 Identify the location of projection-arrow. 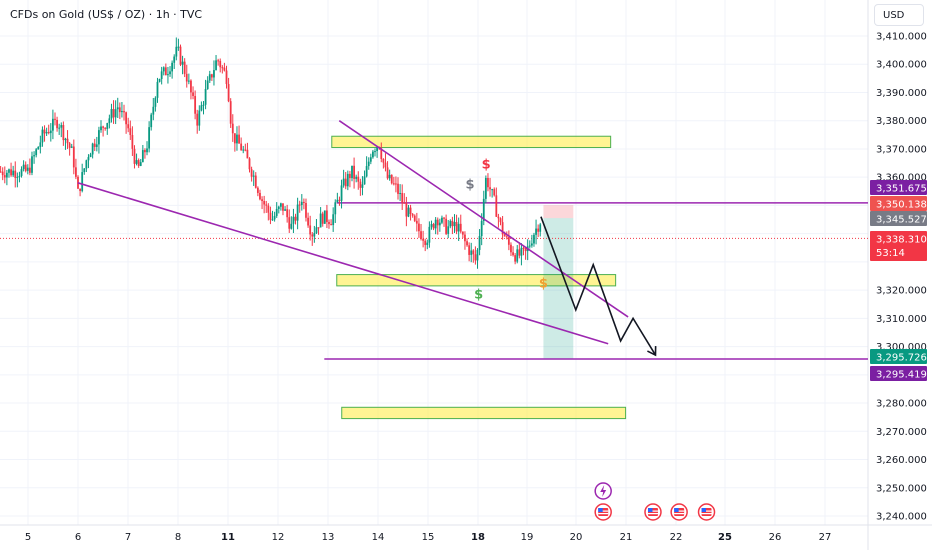
(598, 286).